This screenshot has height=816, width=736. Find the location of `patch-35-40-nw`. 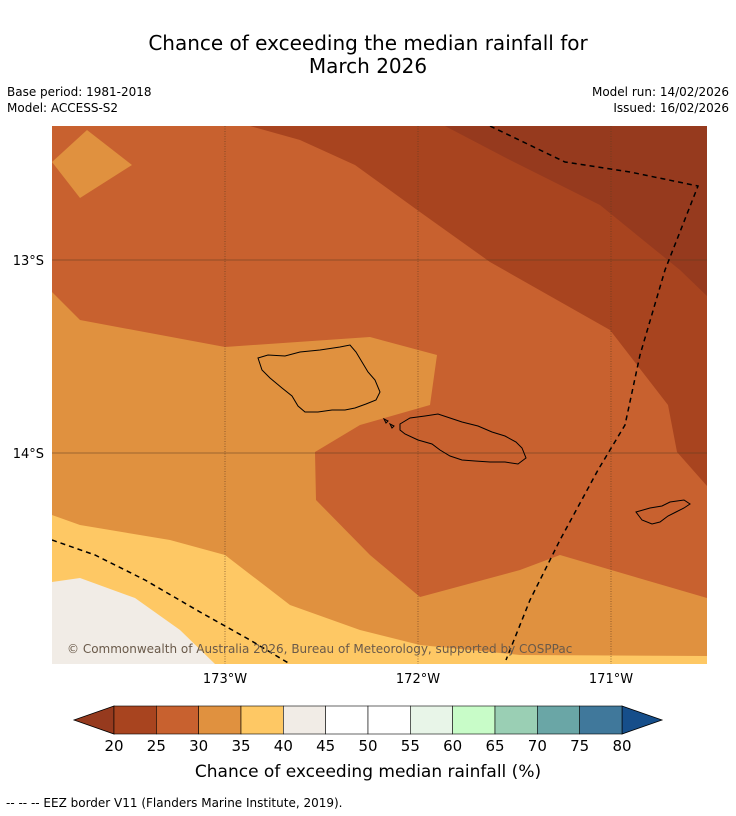

patch-35-40-nw is located at coordinates (92, 164).